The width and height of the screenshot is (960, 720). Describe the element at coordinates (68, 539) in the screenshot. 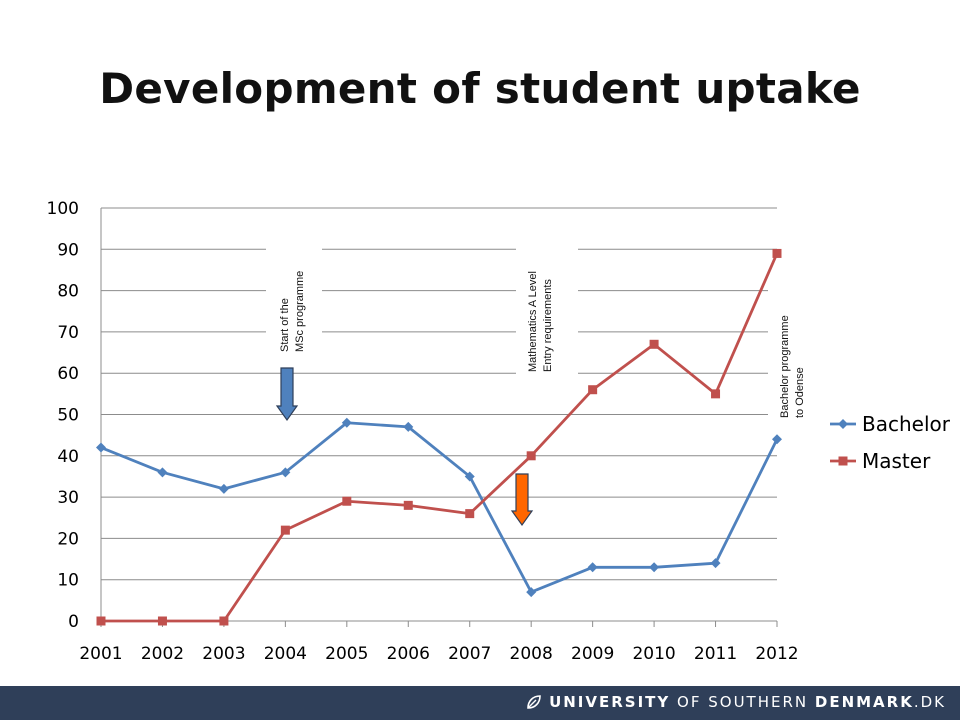

I see `y-tick-label: 20` at that location.